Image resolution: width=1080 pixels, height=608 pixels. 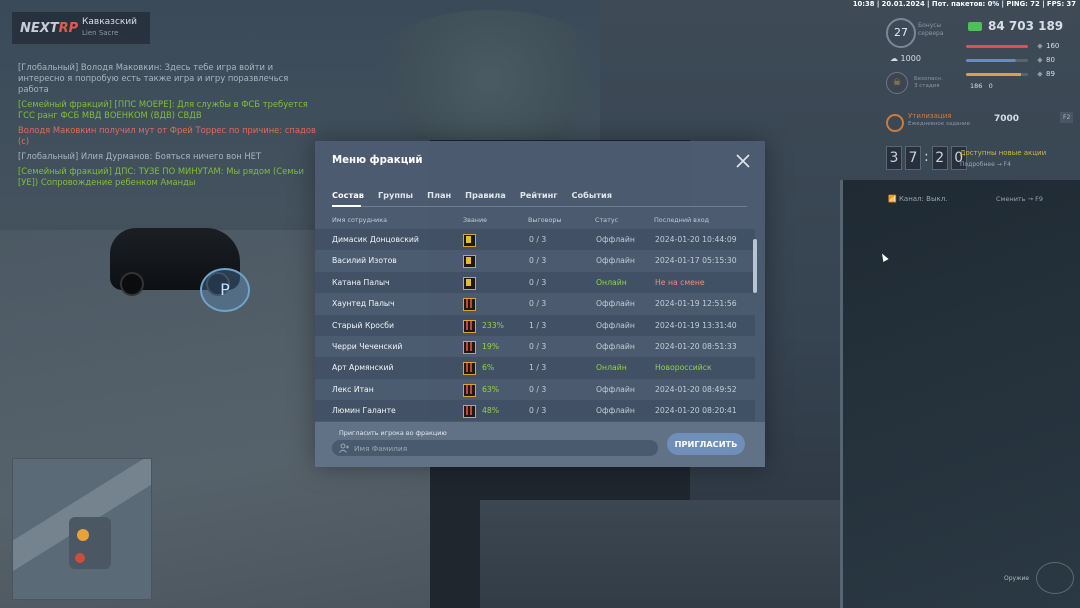 What do you see at coordinates (81, 28) in the screenshot?
I see `server-logo: NEXTRP Кавказский Lien Sacre` at bounding box center [81, 28].